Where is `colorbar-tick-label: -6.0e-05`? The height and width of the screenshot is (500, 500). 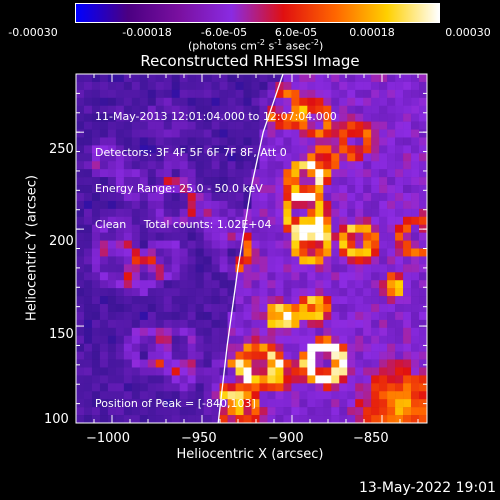 colorbar-tick-label: -6.0e-05 is located at coordinates (224, 32).